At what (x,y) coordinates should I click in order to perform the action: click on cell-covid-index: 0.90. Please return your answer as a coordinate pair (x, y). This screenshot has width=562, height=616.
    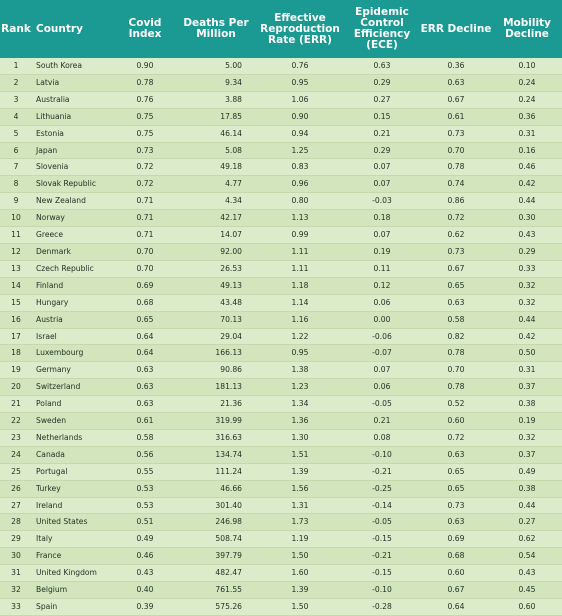
    Looking at the image, I should click on (145, 66).